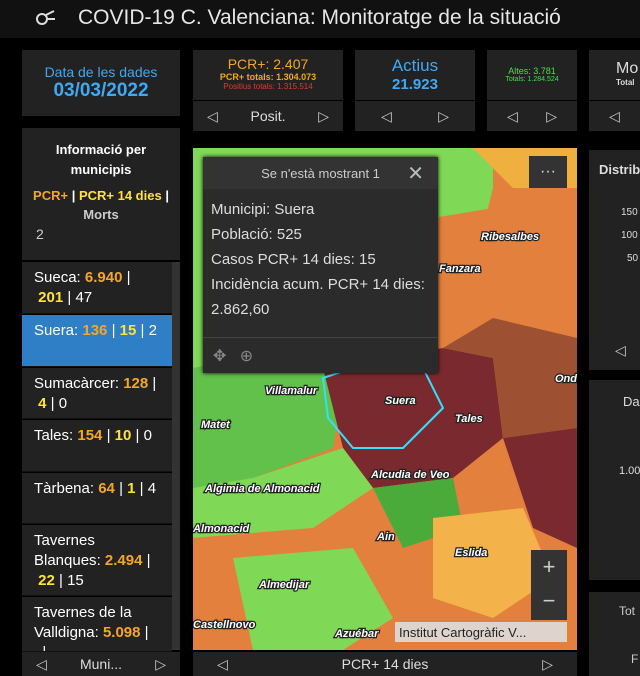  What do you see at coordinates (220, 356) in the screenshot?
I see `pan-icon: ✥` at bounding box center [220, 356].